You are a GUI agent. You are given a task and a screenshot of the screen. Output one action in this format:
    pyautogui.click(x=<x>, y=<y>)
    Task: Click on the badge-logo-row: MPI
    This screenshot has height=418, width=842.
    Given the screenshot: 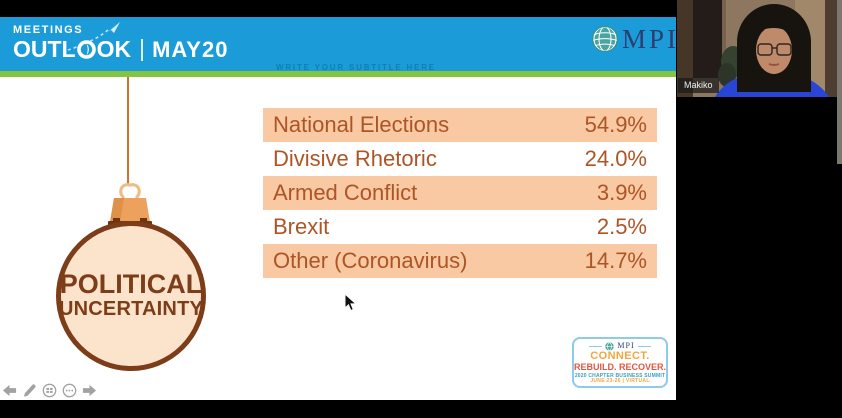 What is the action you would take?
    pyautogui.click(x=620, y=346)
    